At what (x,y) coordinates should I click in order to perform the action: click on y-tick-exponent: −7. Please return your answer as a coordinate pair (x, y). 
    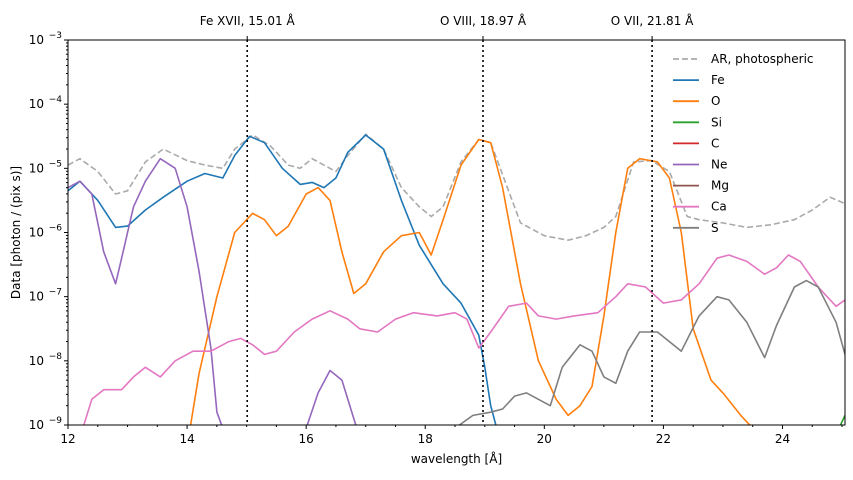
    Looking at the image, I should click on (55, 293).